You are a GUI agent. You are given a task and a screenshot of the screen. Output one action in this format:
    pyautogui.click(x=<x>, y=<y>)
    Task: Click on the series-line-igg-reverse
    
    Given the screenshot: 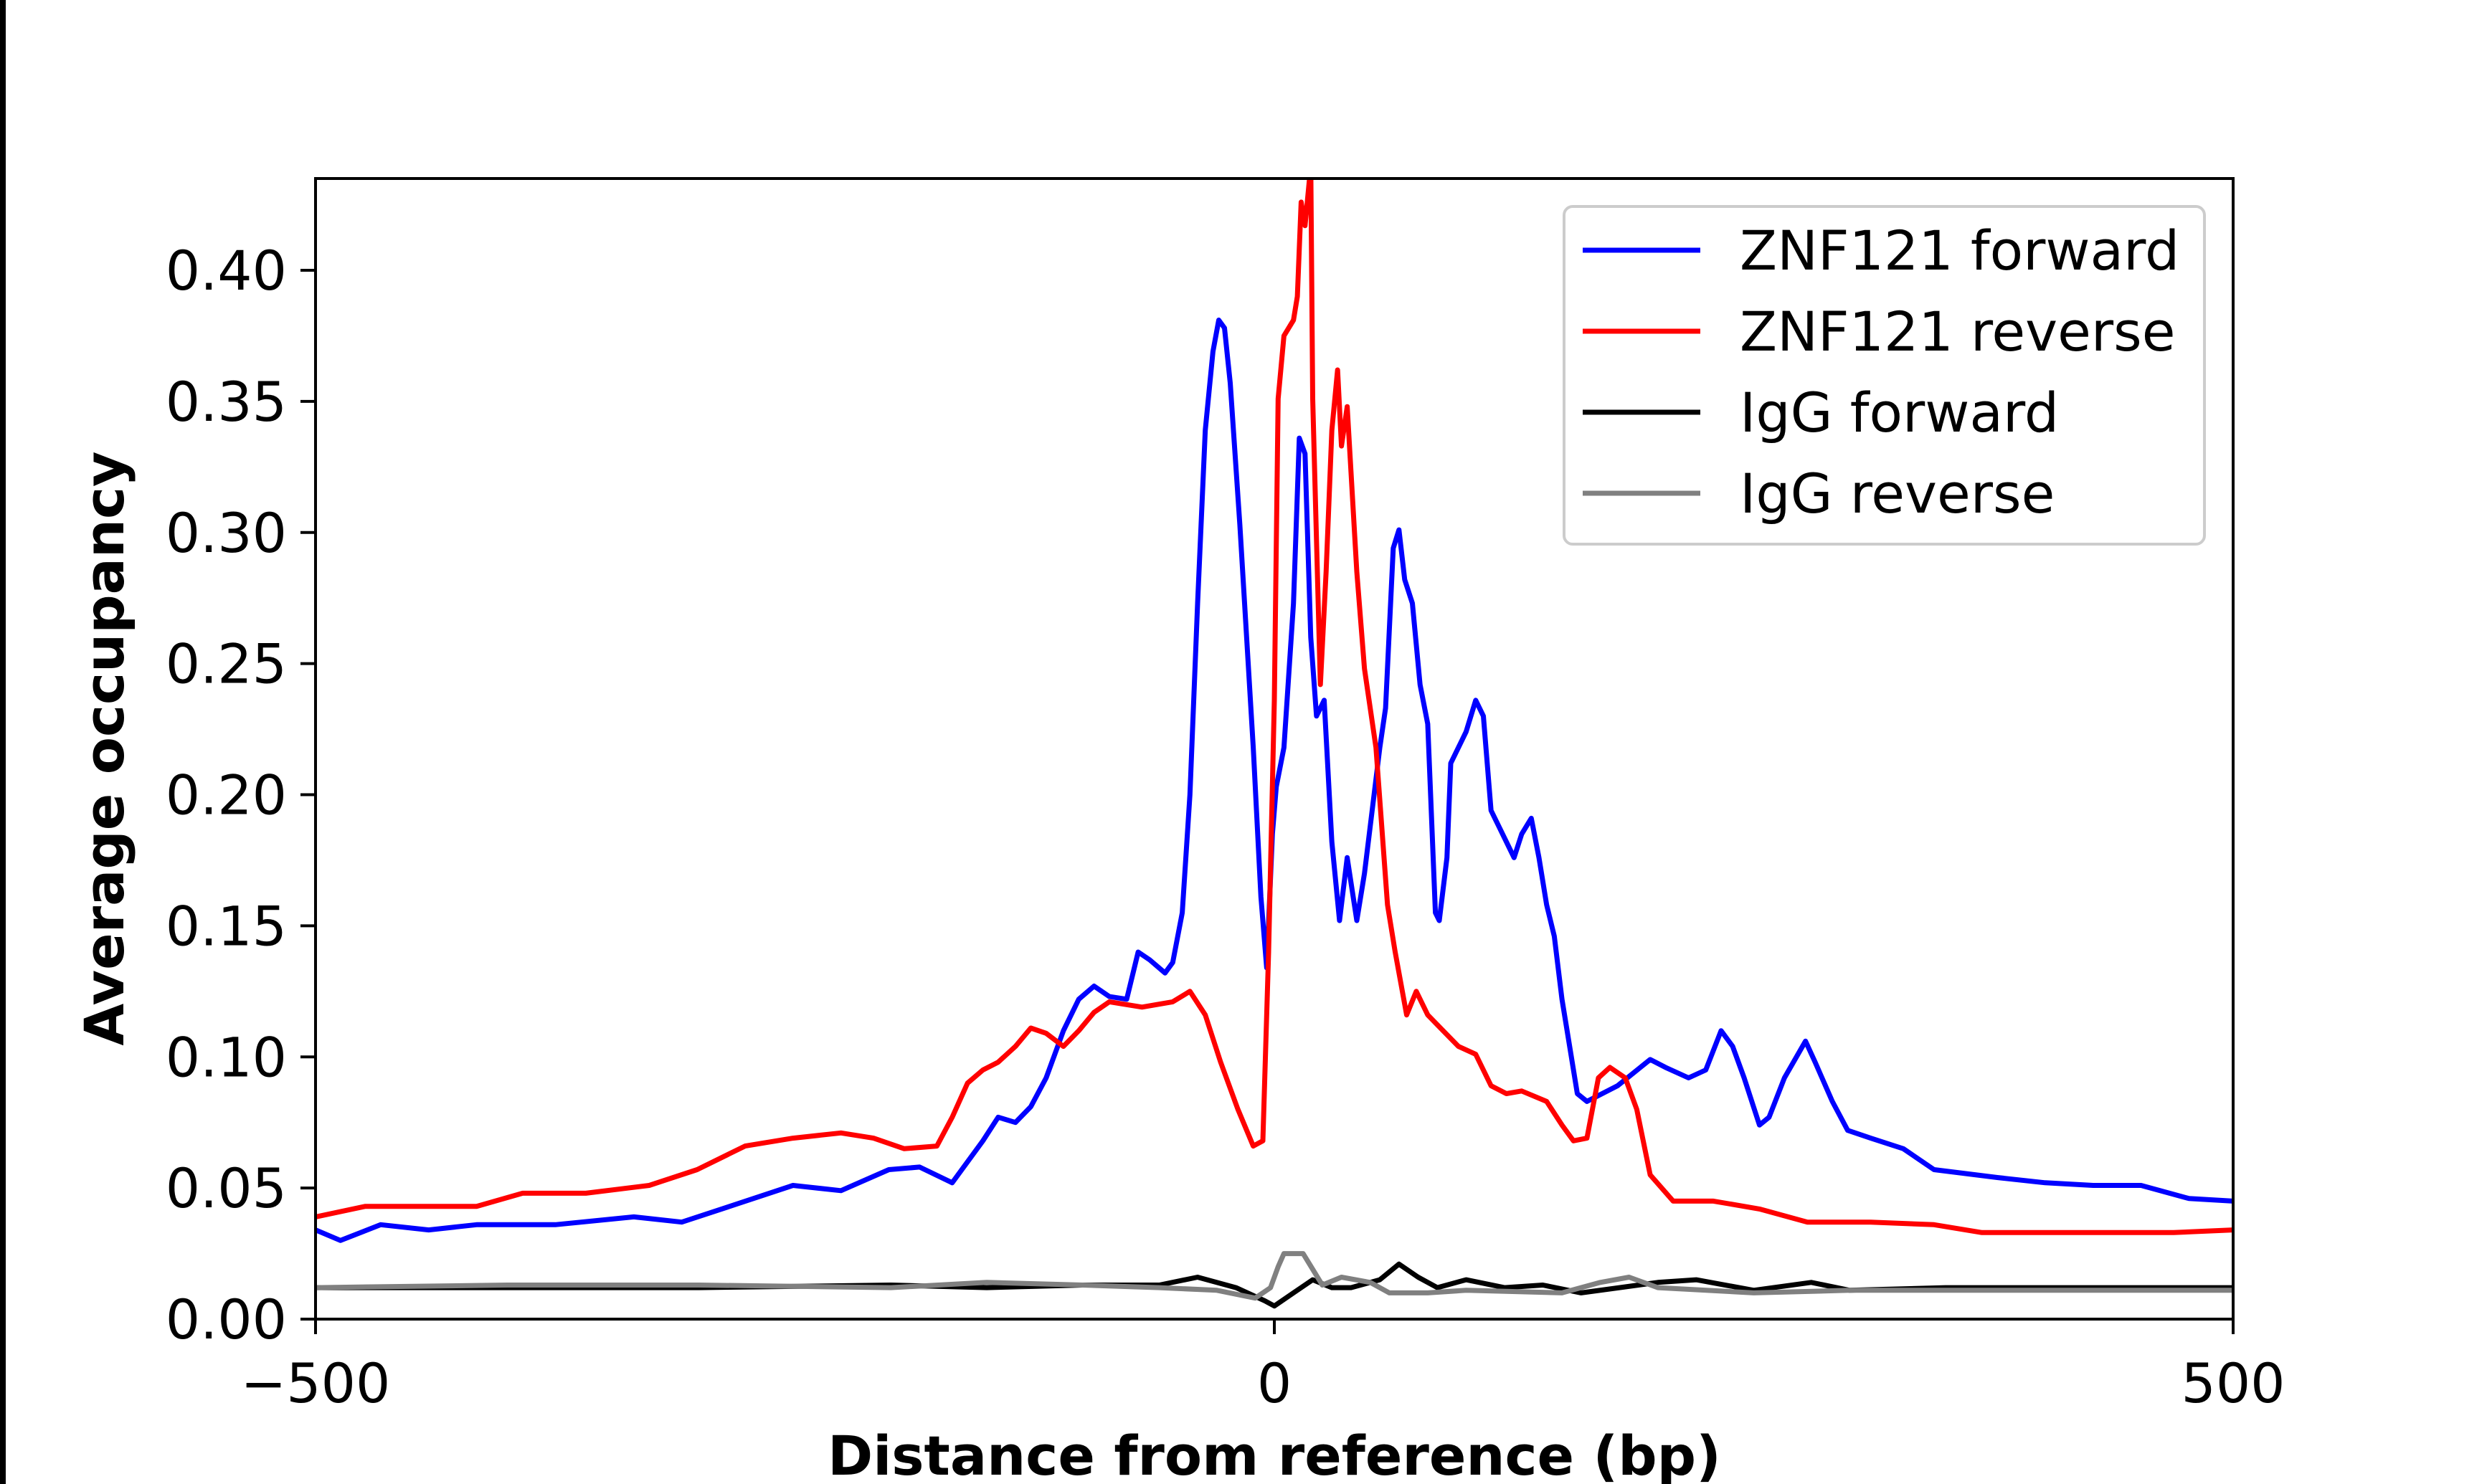 What is the action you would take?
    pyautogui.click(x=1275, y=1276)
    